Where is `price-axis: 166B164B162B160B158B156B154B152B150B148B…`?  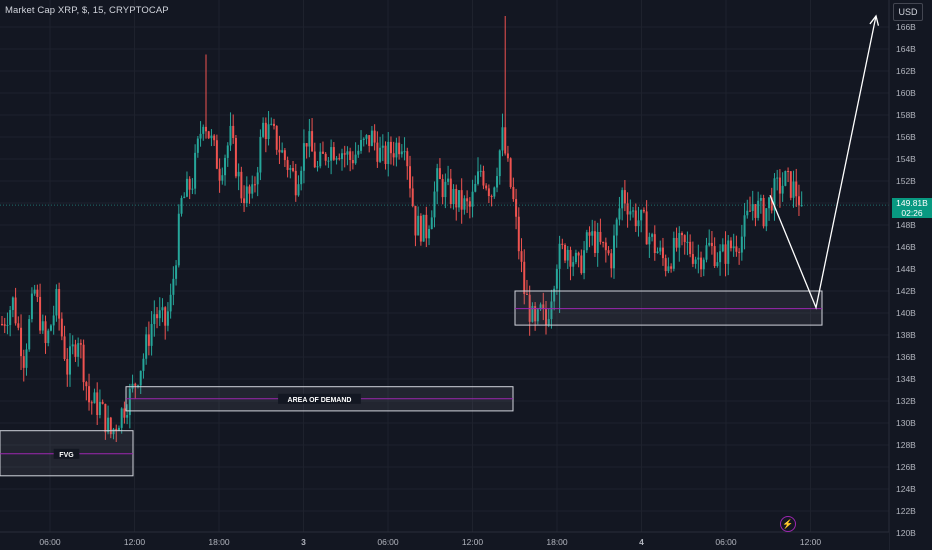
price-axis: 166B164B162B160B158B156B154B152B150B148B… is located at coordinates (910, 275).